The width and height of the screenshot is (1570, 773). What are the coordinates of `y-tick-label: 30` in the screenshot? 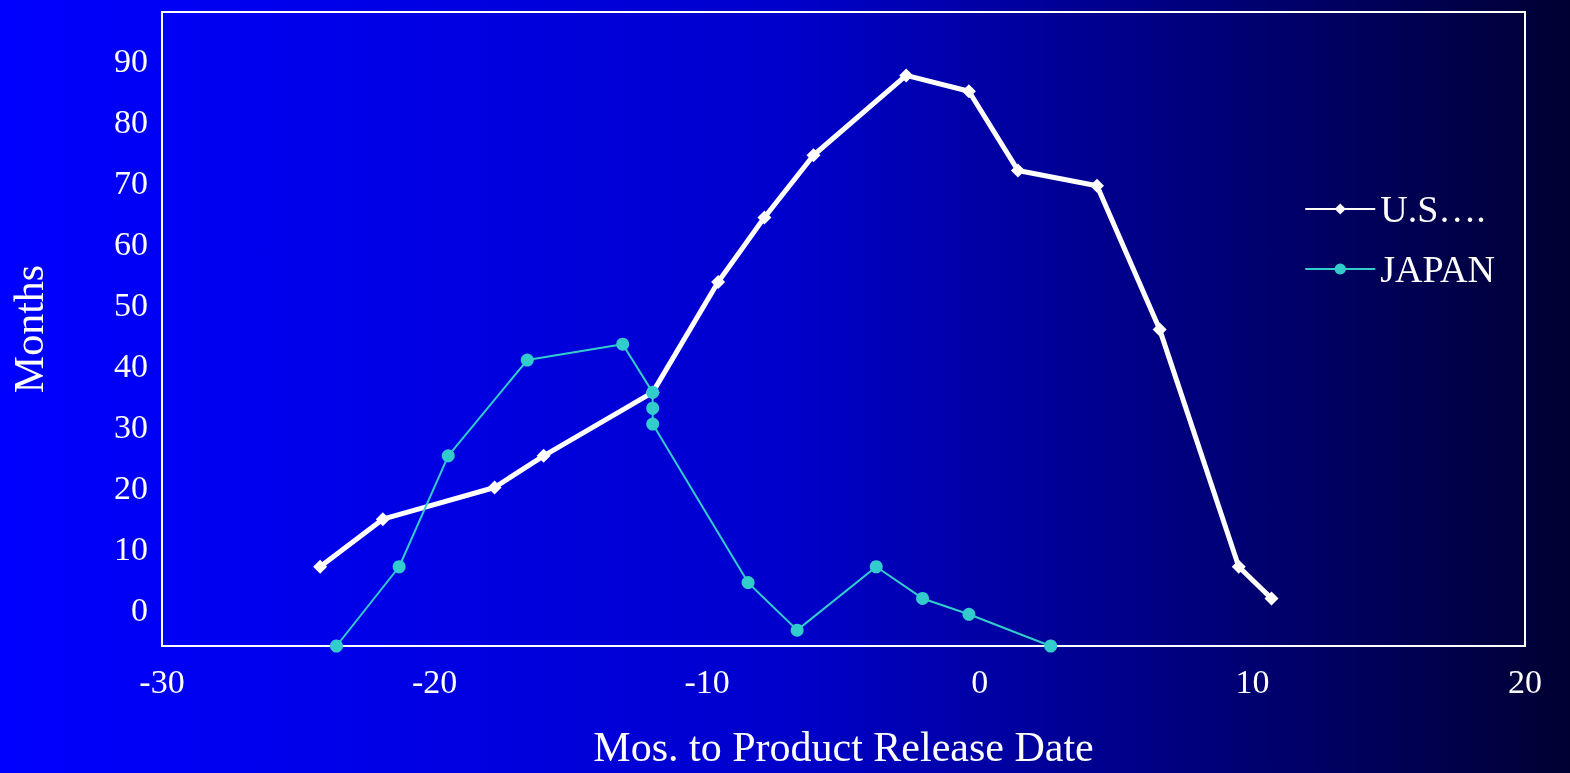 It's located at (131, 427).